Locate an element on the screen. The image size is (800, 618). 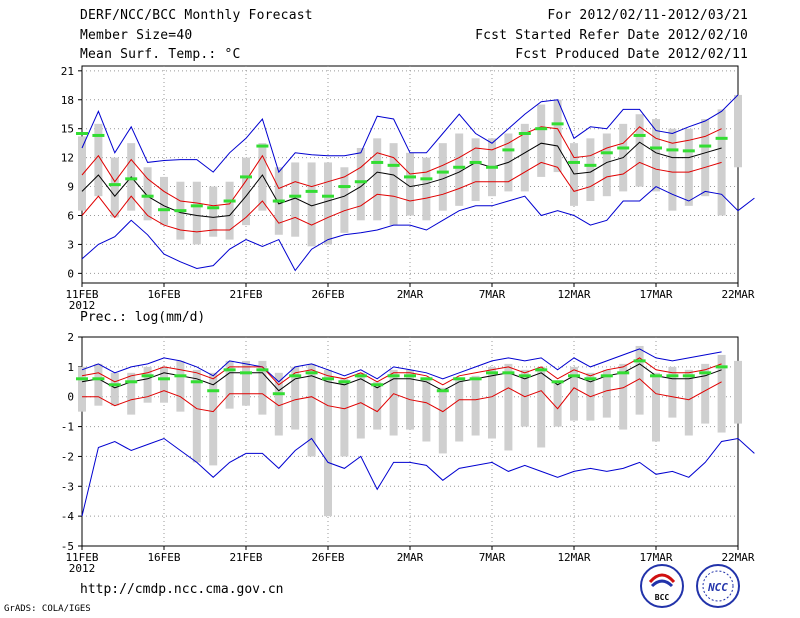
ncc-logo-text: NCC is located at coordinates (717, 587).